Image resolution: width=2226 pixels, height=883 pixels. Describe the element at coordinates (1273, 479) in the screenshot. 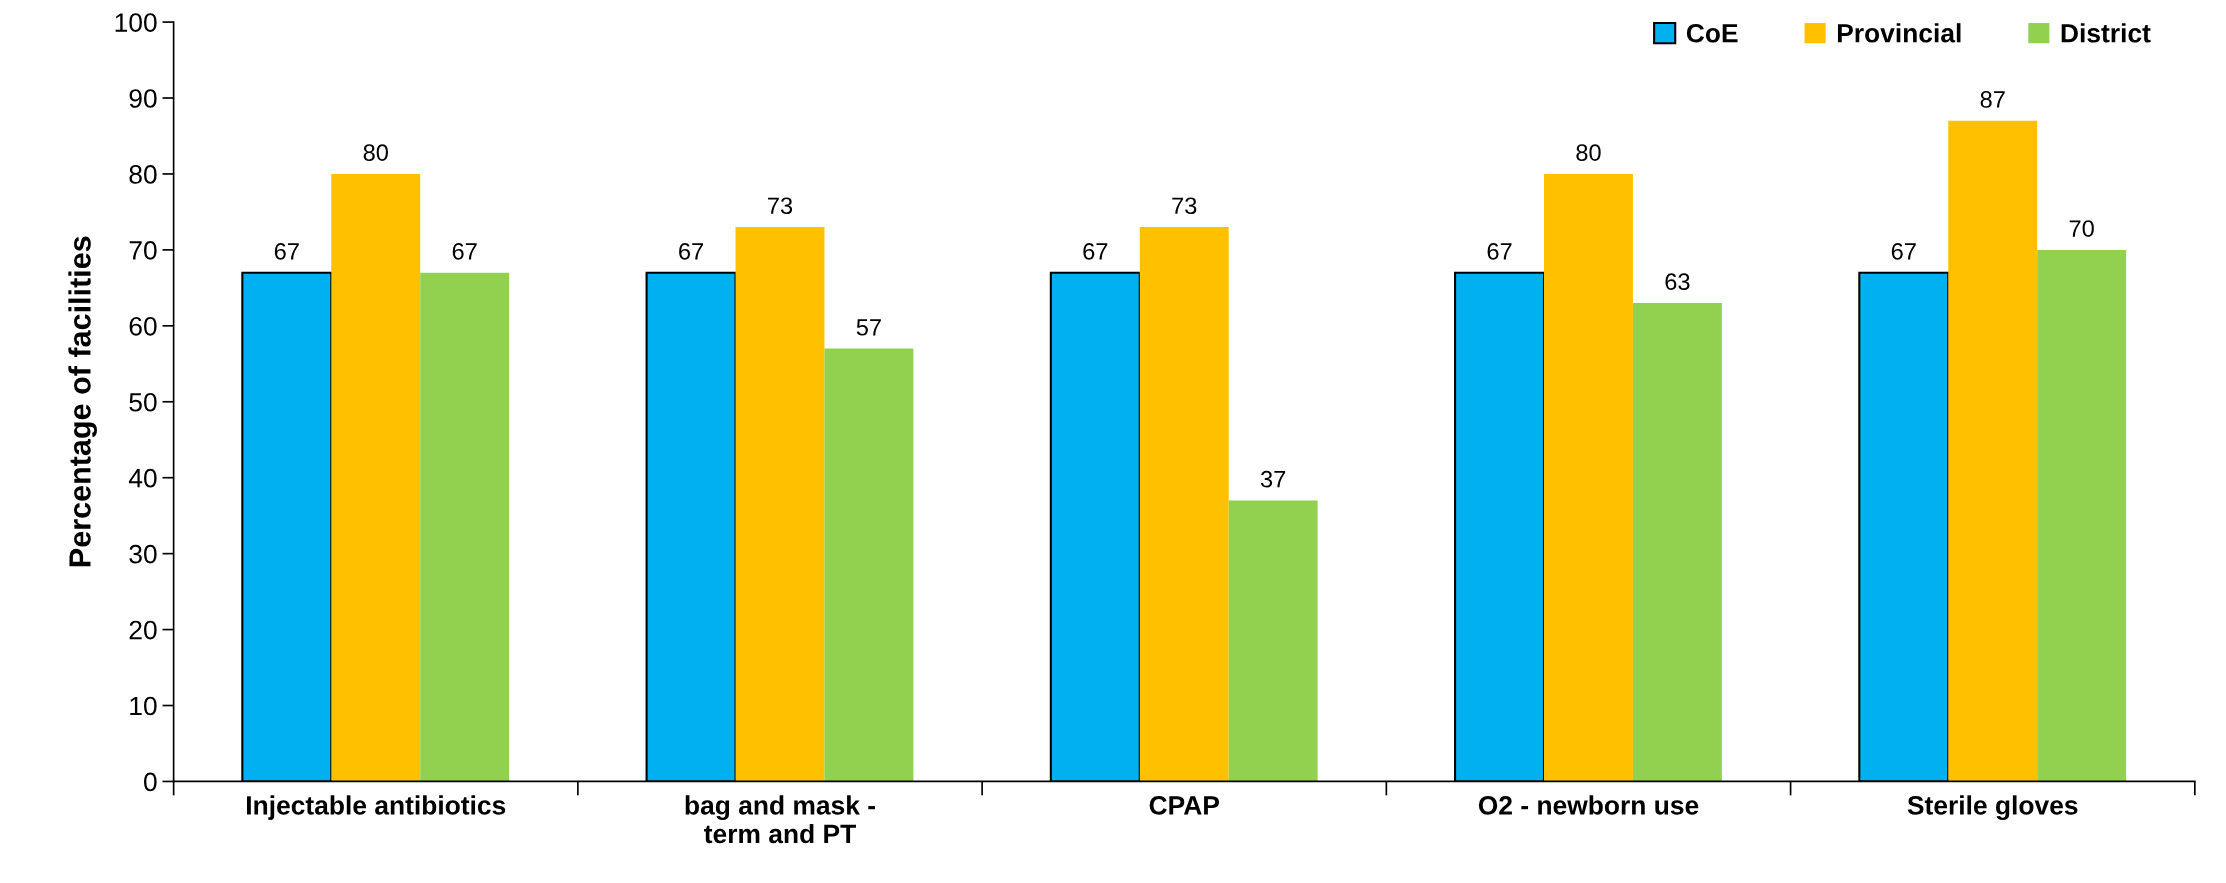

I see `data-label: 37` at that location.